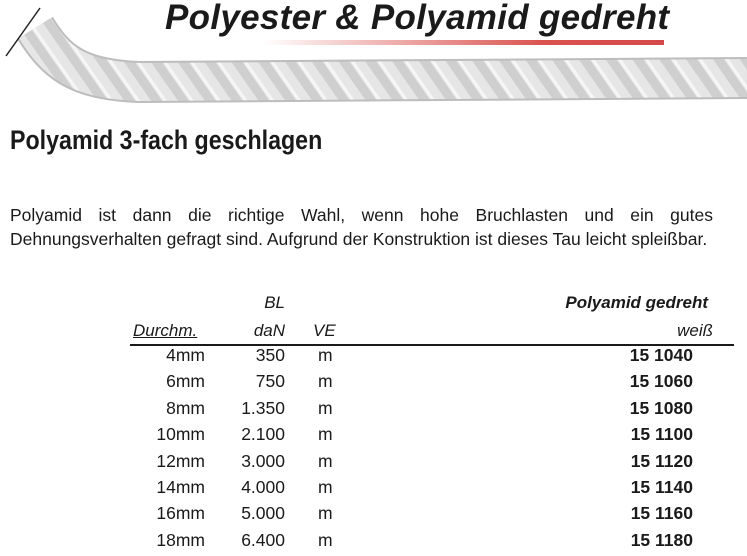 Image resolution: width=747 pixels, height=556 pixels. What do you see at coordinates (270, 355) in the screenshot?
I see `breaking-load-cell: 350` at bounding box center [270, 355].